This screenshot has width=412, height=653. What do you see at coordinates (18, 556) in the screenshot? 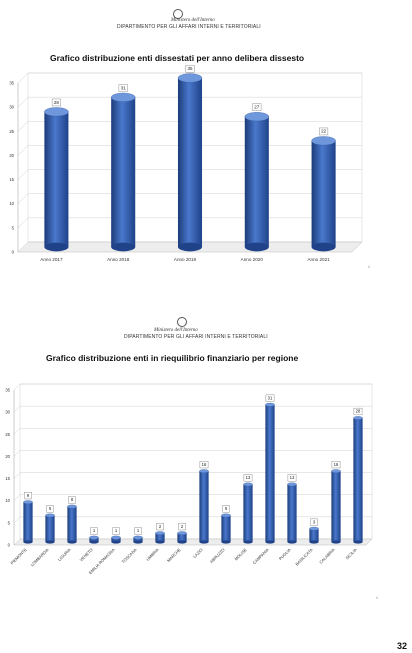
I see `x-tick-label: PIEMONTE` at bounding box center [18, 556].